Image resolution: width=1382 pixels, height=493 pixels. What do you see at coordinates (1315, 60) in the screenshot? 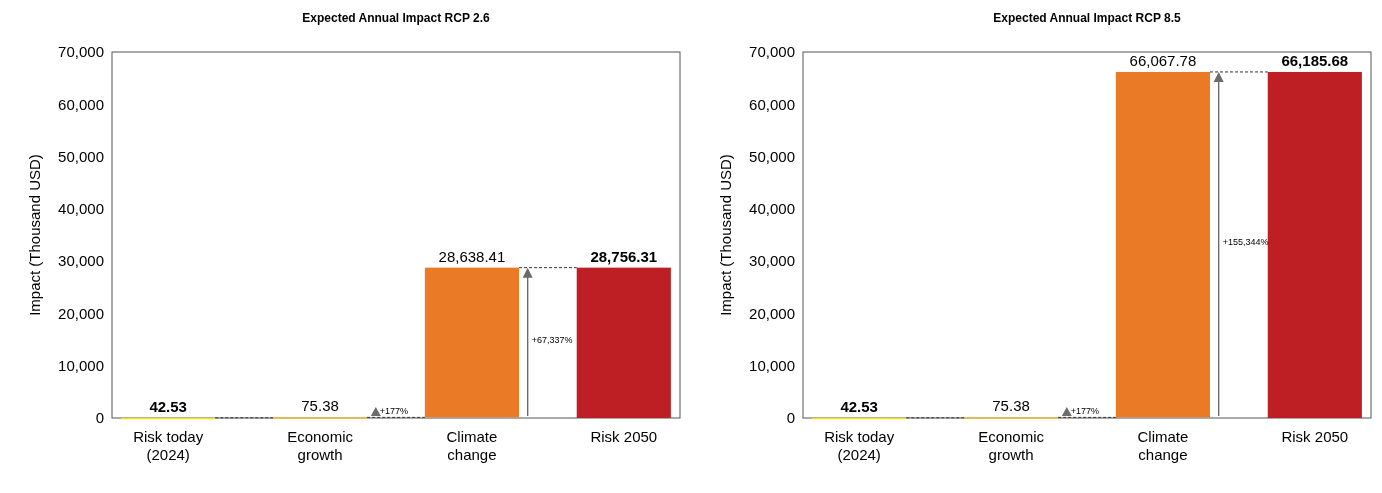
I see `data-label: 66,185.68` at bounding box center [1315, 60].